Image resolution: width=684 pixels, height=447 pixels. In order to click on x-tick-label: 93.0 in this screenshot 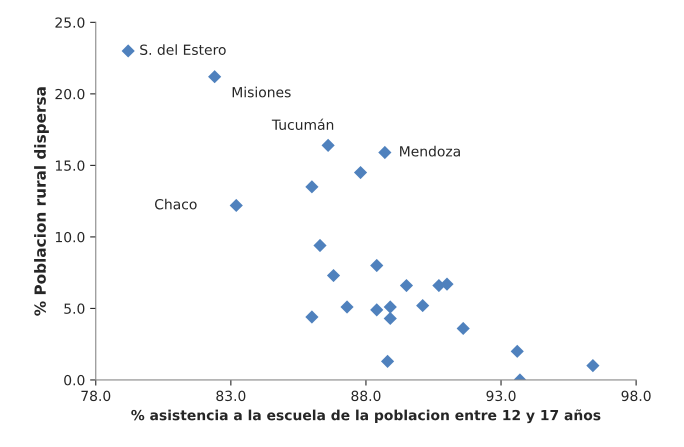, I will do `click(501, 396)`.